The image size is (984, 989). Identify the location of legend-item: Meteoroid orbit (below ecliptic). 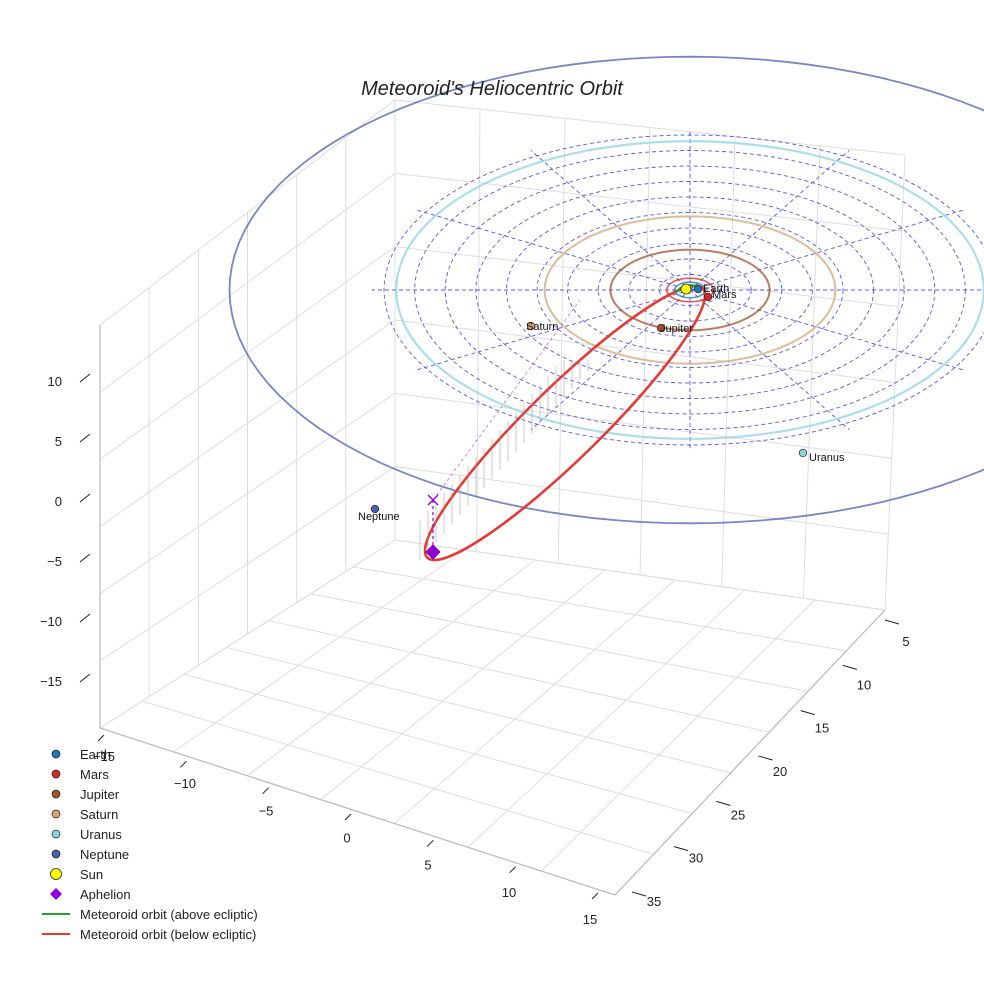
(170, 934).